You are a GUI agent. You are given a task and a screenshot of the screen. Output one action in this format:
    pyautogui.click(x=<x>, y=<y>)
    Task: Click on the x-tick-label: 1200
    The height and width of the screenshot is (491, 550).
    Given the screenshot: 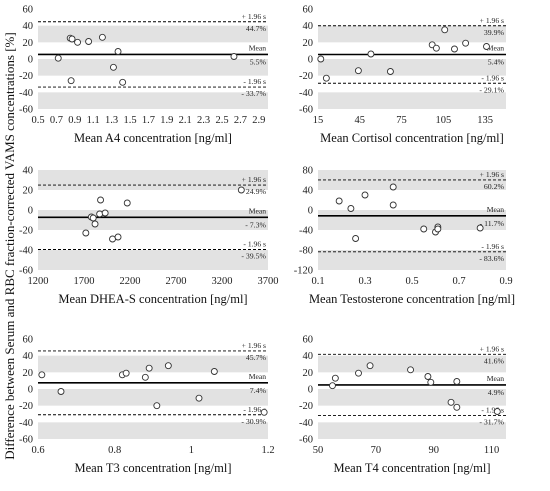 What is the action you would take?
    pyautogui.click(x=38, y=281)
    